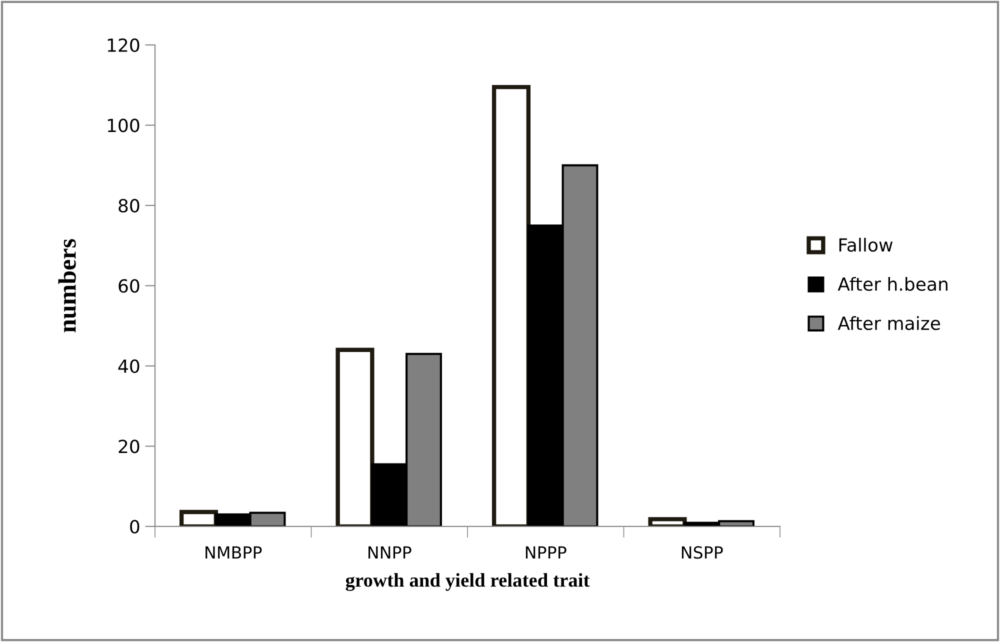 The image size is (1000, 642). I want to click on x-axis-title: growth and yield related trait, so click(468, 582).